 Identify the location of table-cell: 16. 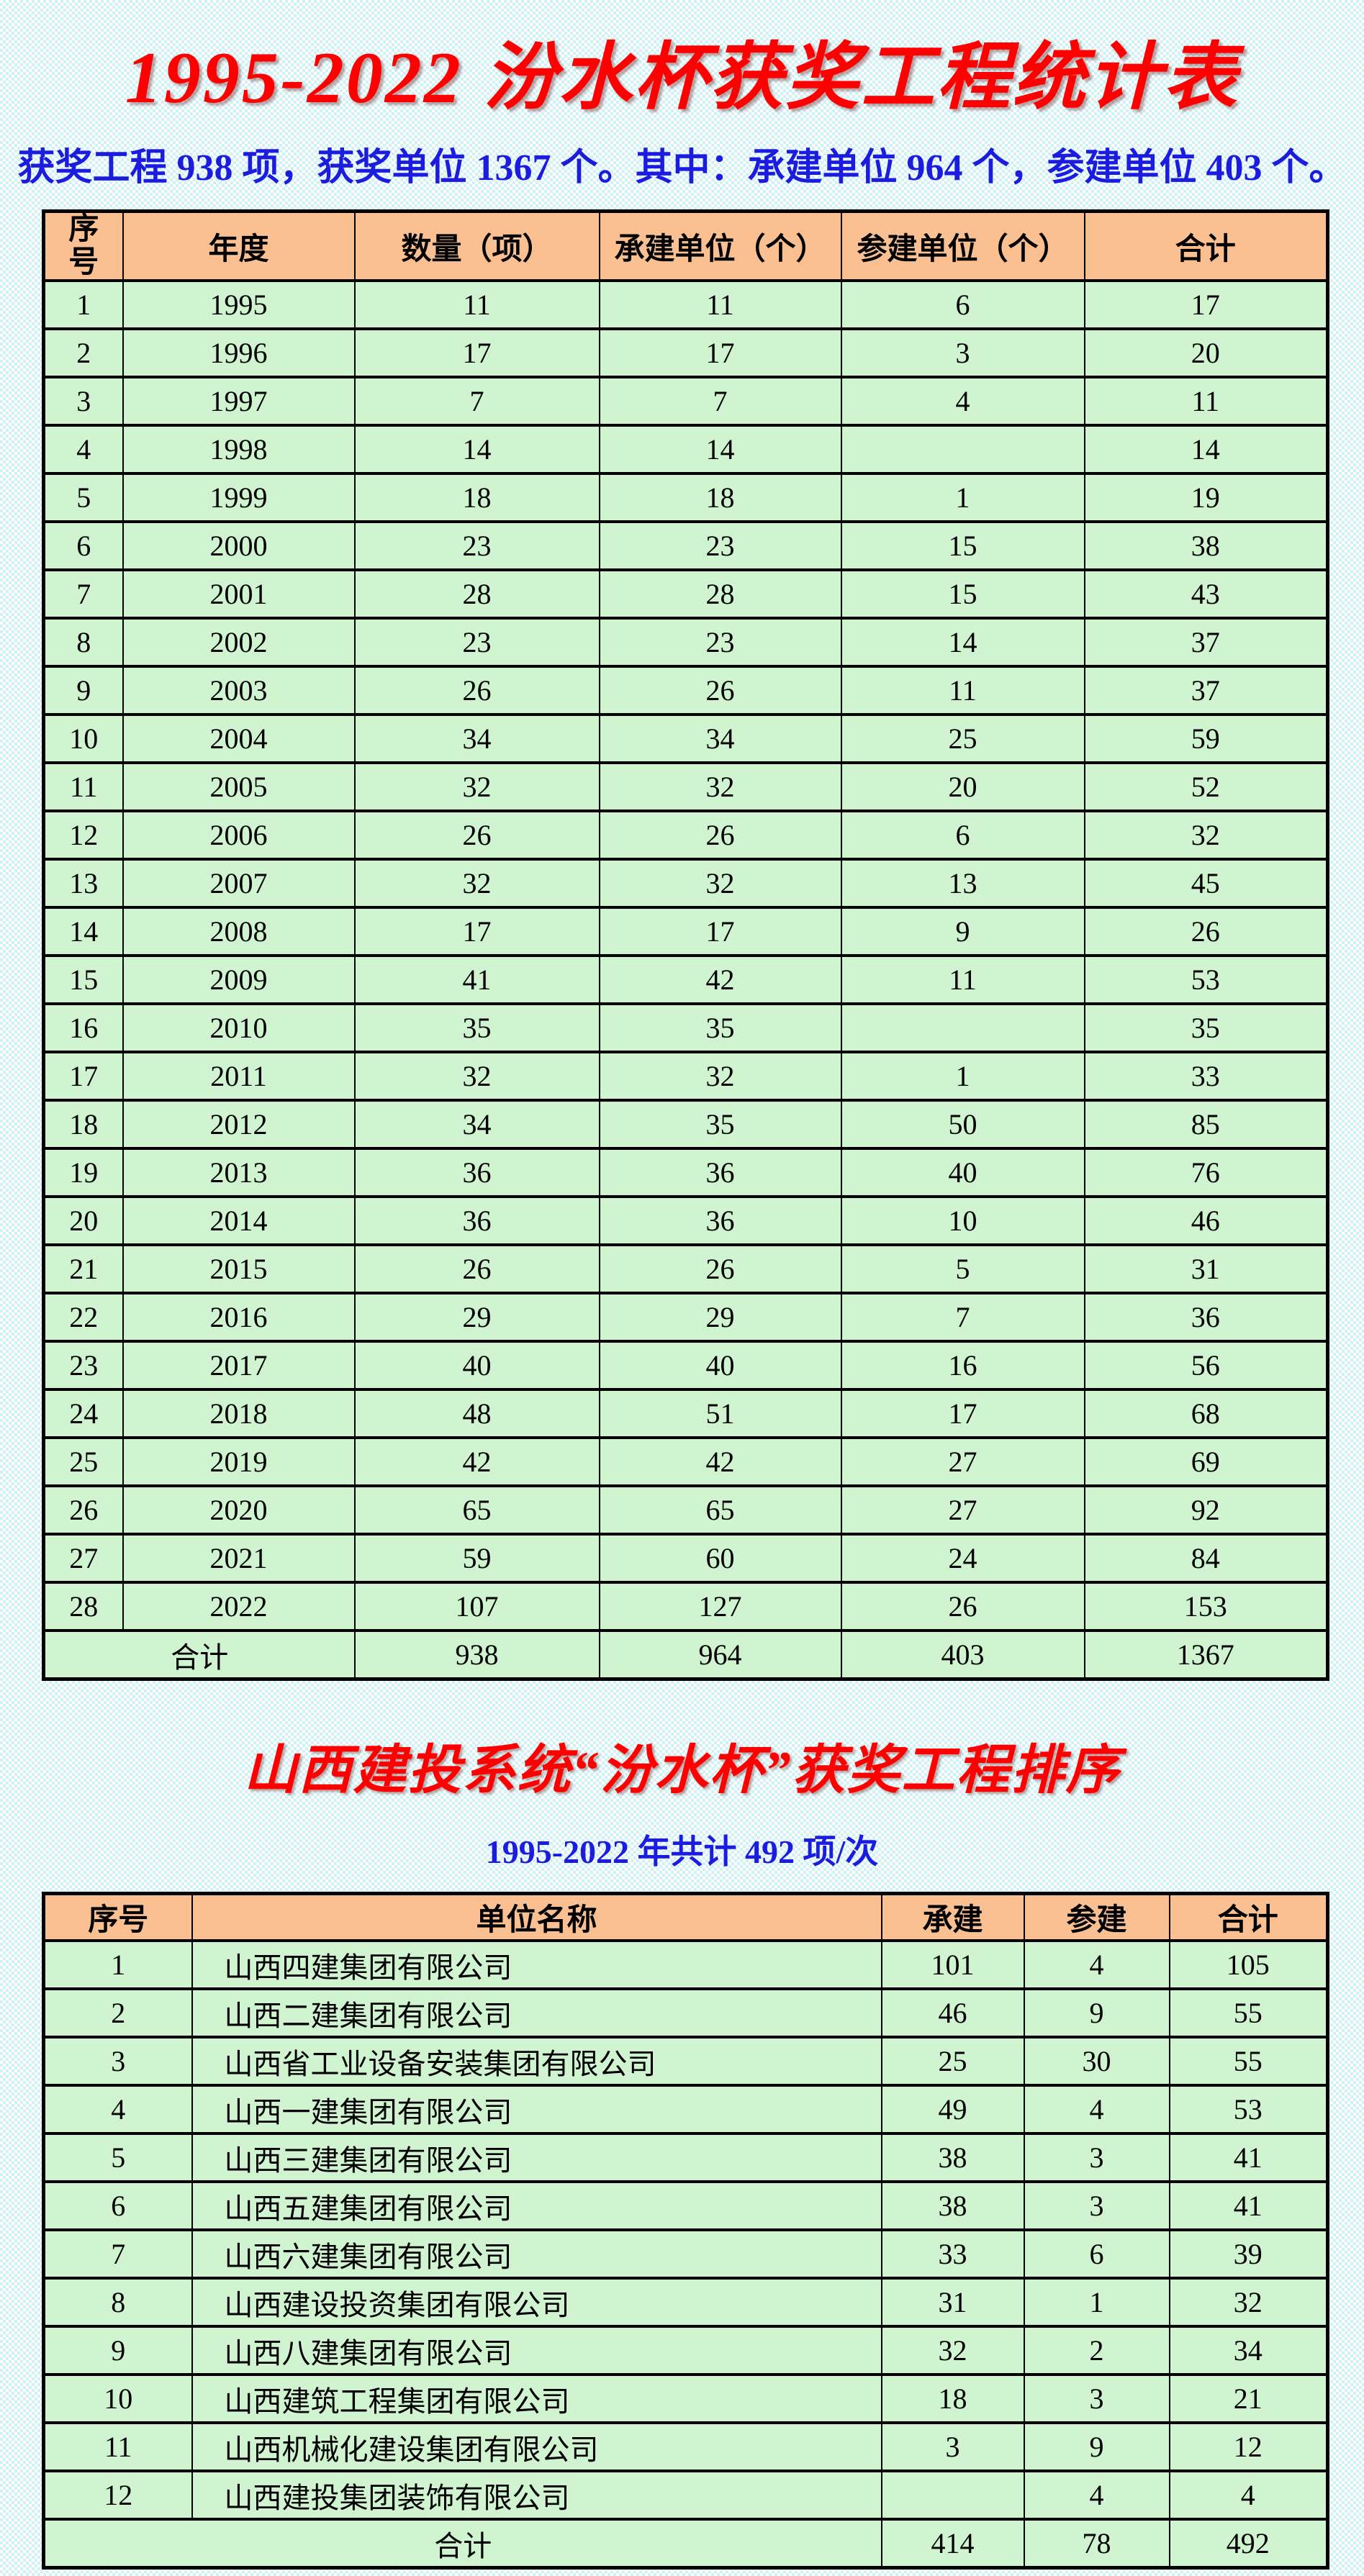
(963, 1366).